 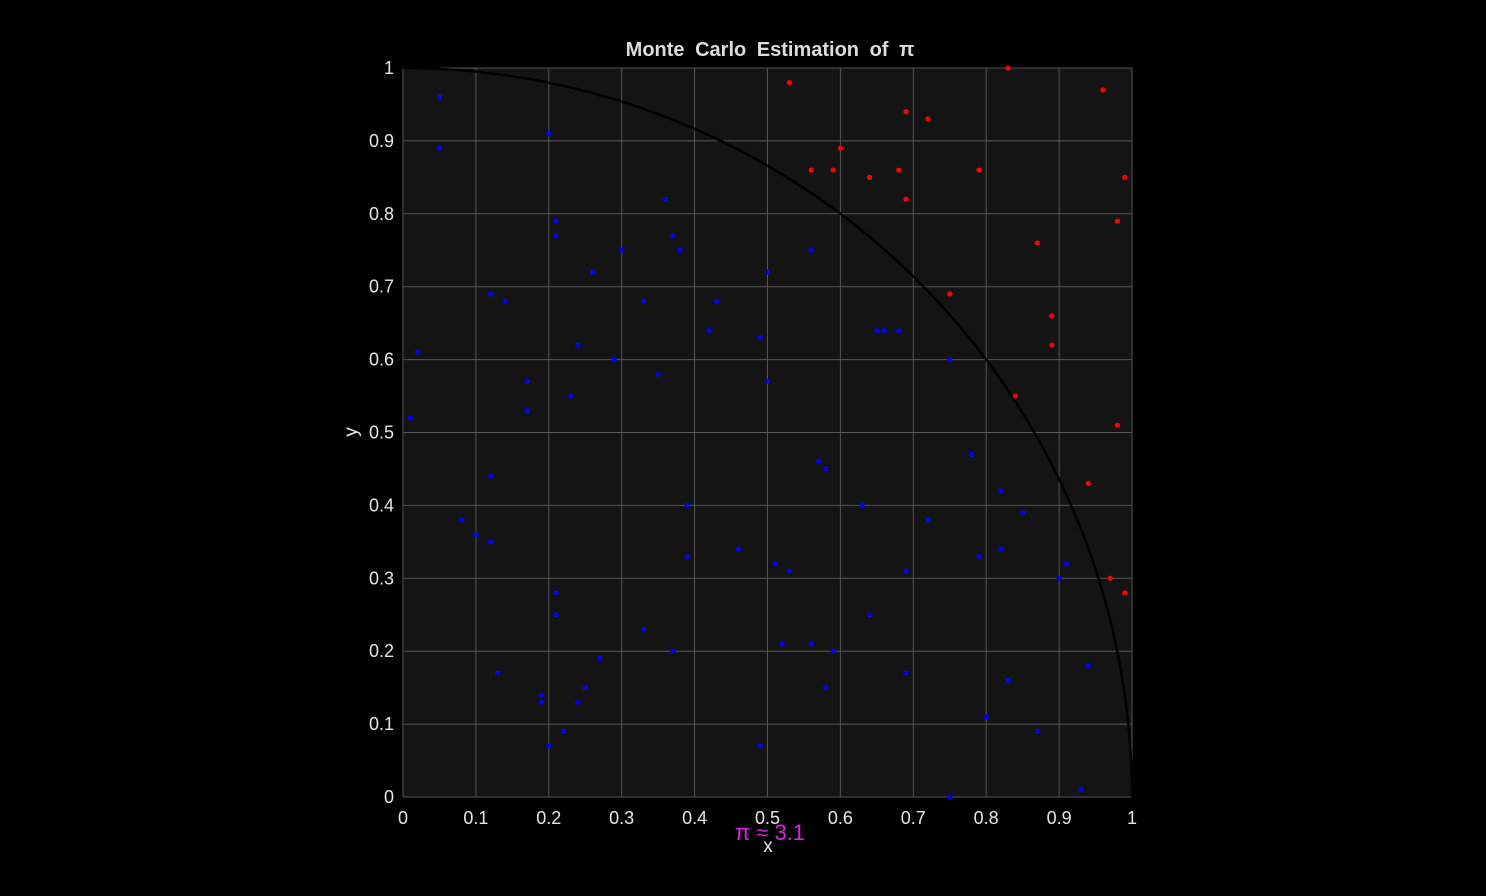 I want to click on y-tick-label: 0.1, so click(x=381, y=724).